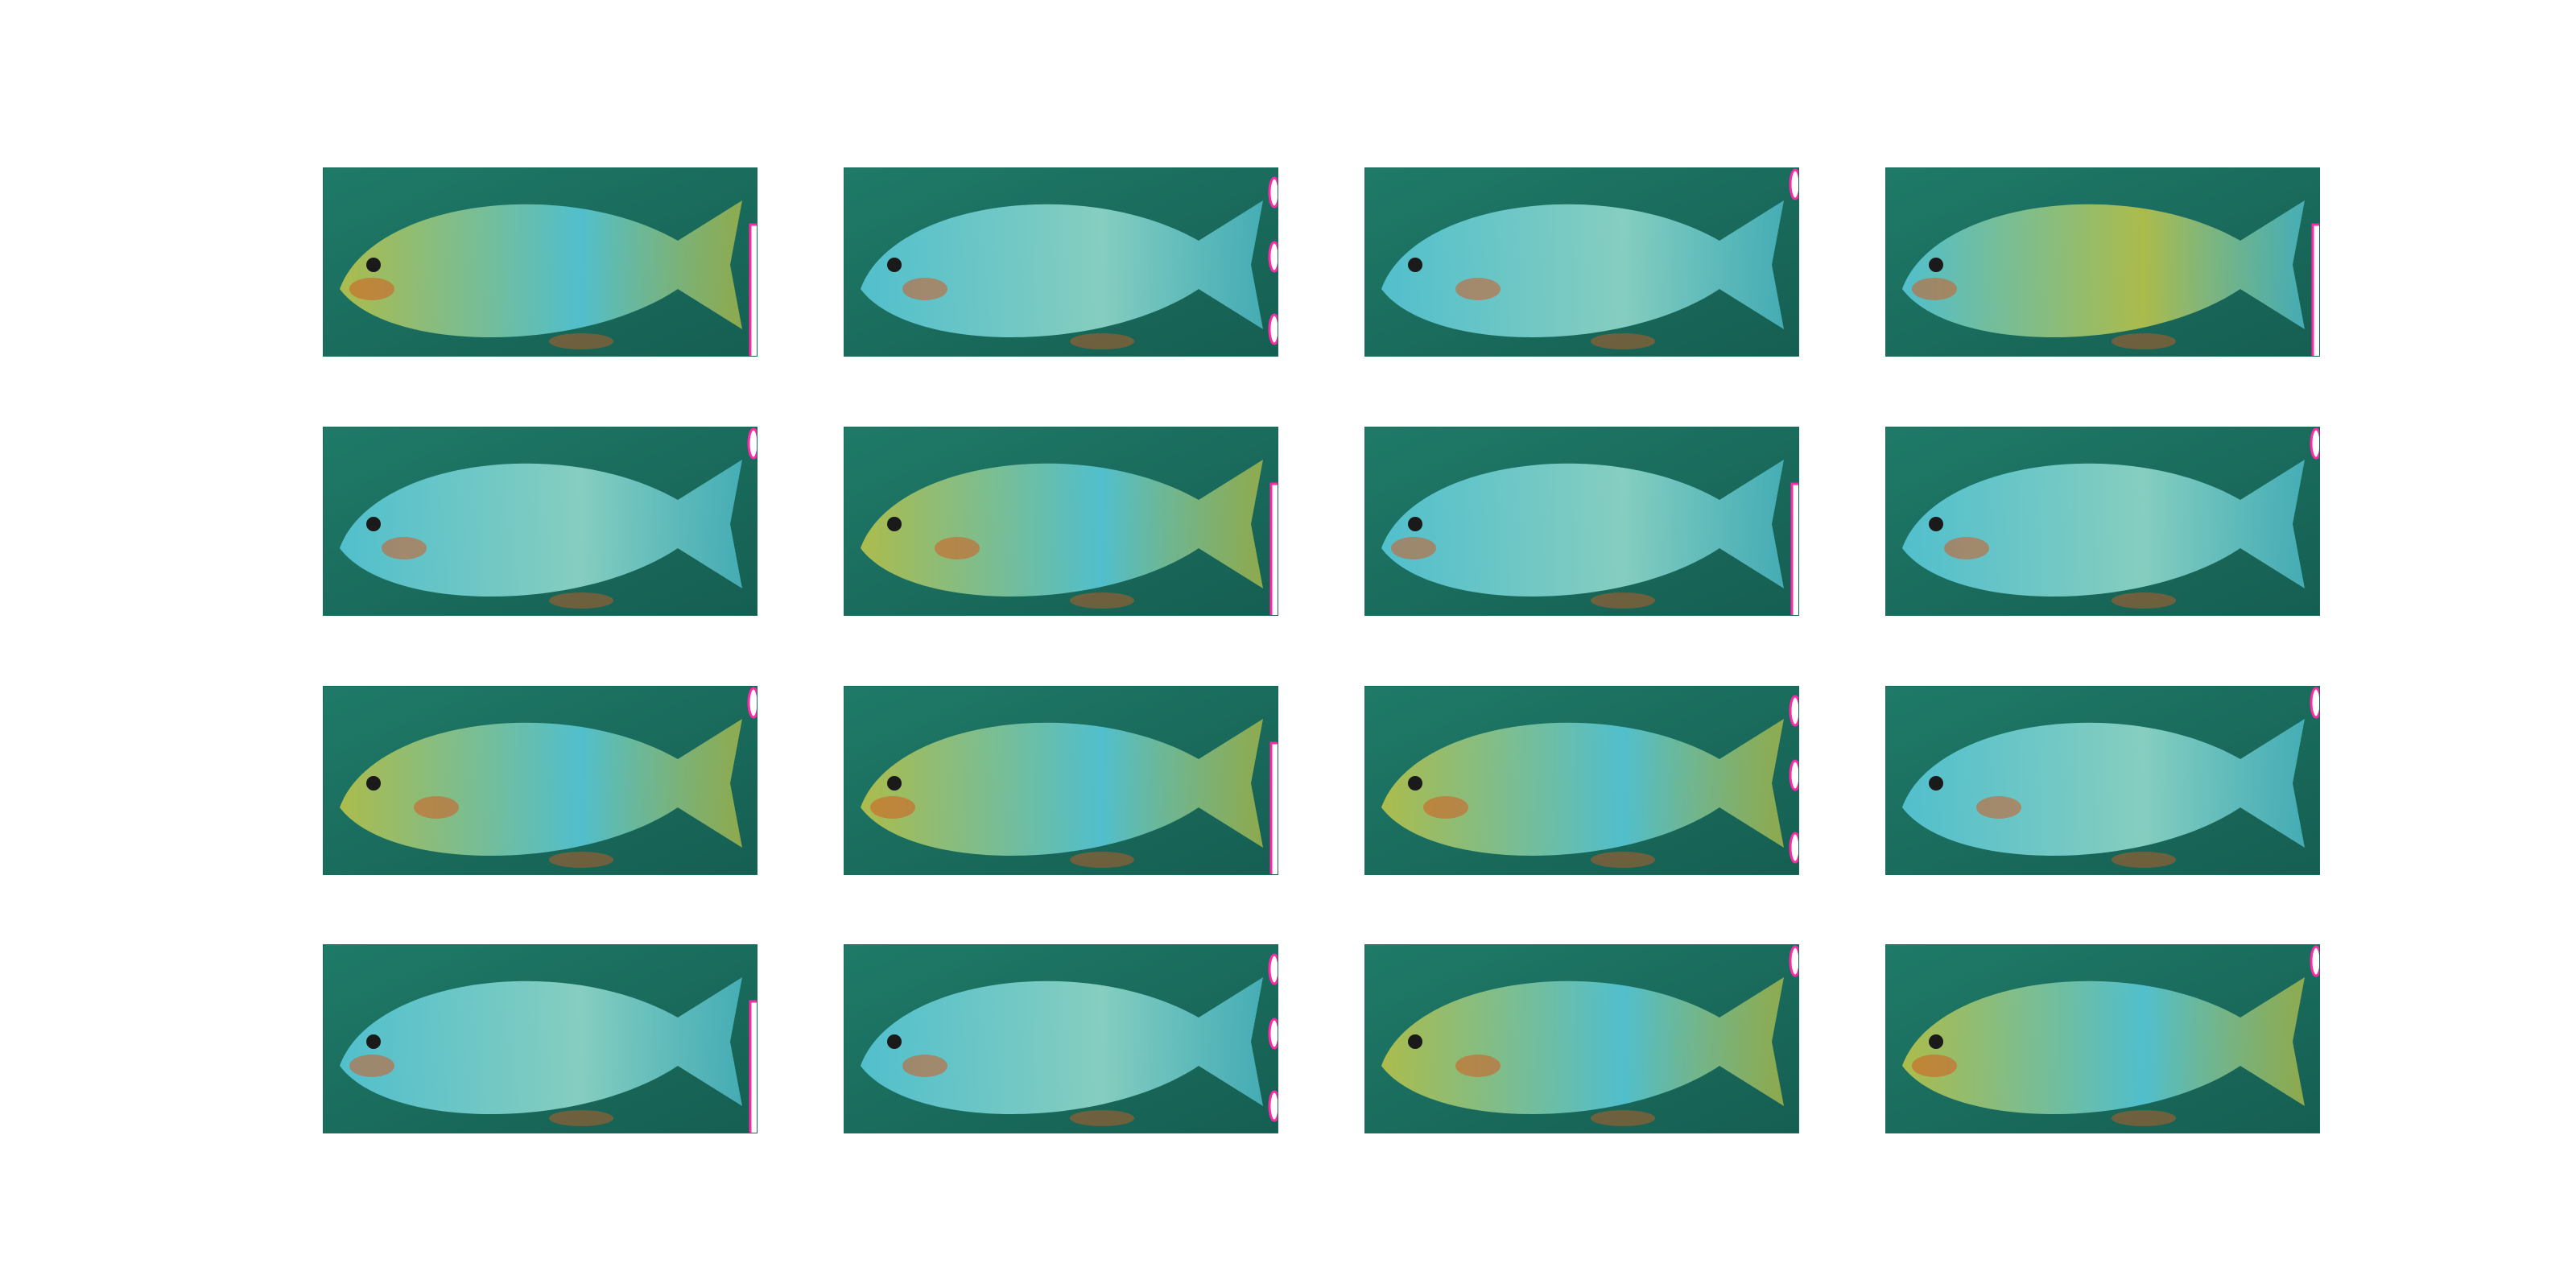 The width and height of the screenshot is (2576, 1288). I want to click on fish-tile-r4c3, so click(1581, 1038).